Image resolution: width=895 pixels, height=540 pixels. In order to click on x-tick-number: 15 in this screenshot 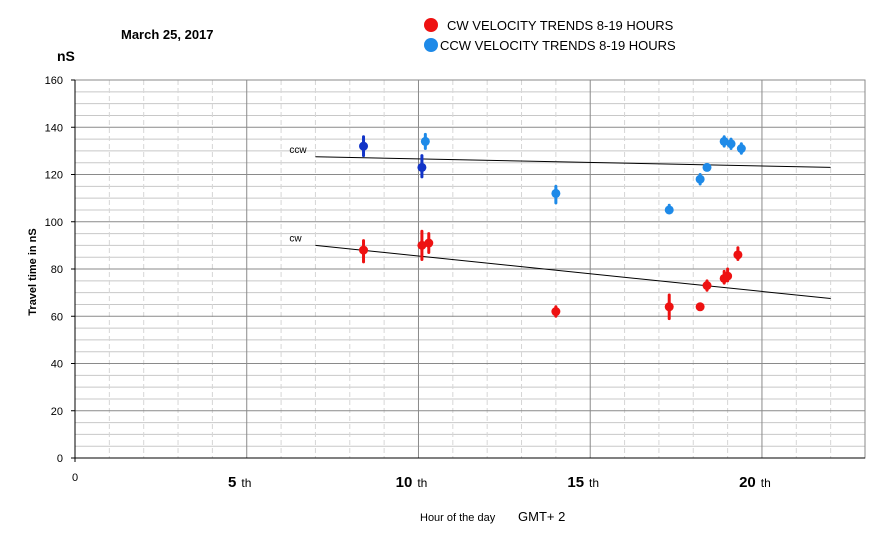, I will do `click(575, 482)`.